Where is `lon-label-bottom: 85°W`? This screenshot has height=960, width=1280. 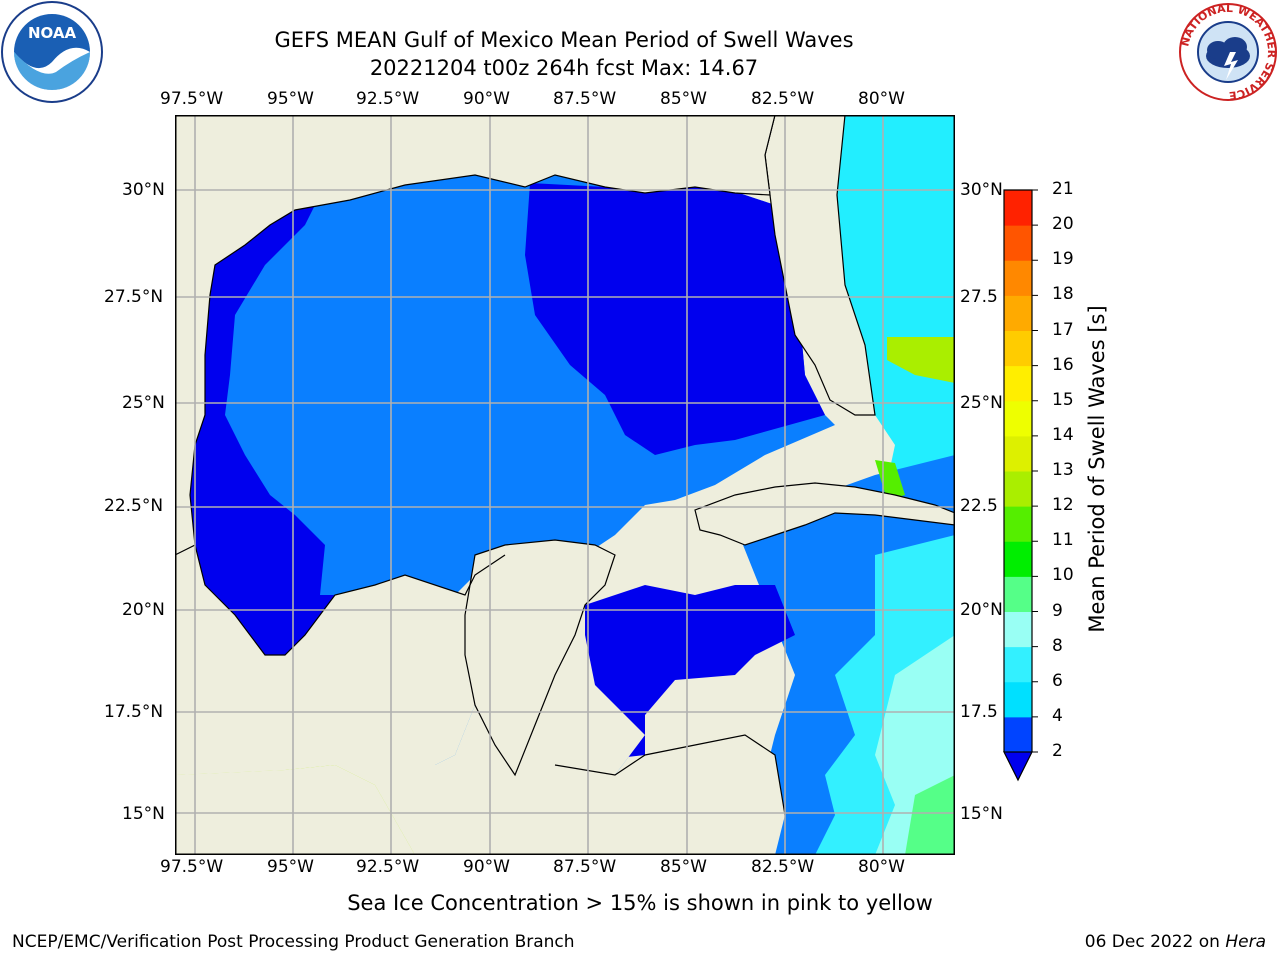 lon-label-bottom: 85°W is located at coordinates (683, 867).